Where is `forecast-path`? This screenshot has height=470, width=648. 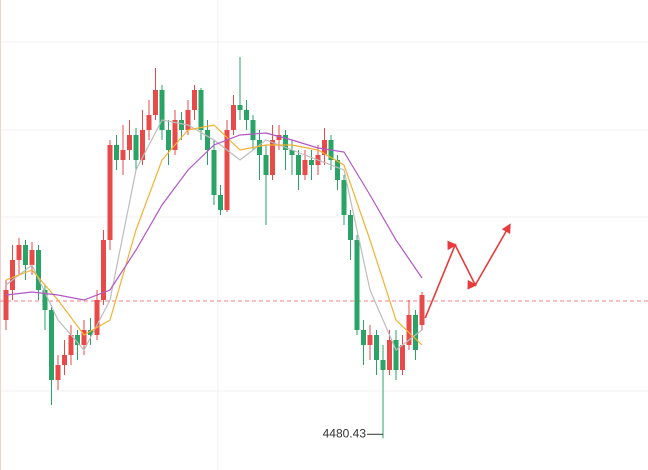
forecast-path is located at coordinates (467, 271).